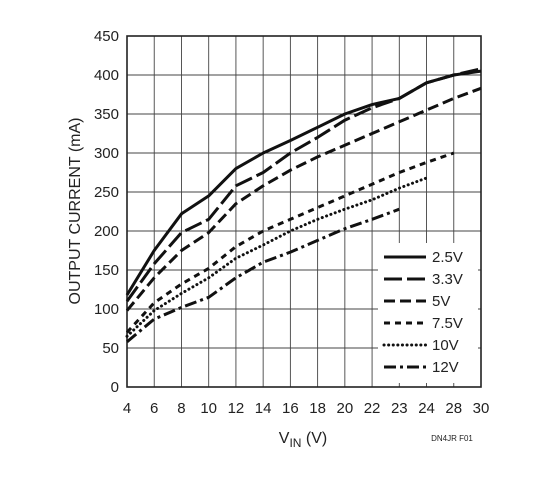  Describe the element at coordinates (106, 75) in the screenshot. I see `y-tick-label: 400` at that location.